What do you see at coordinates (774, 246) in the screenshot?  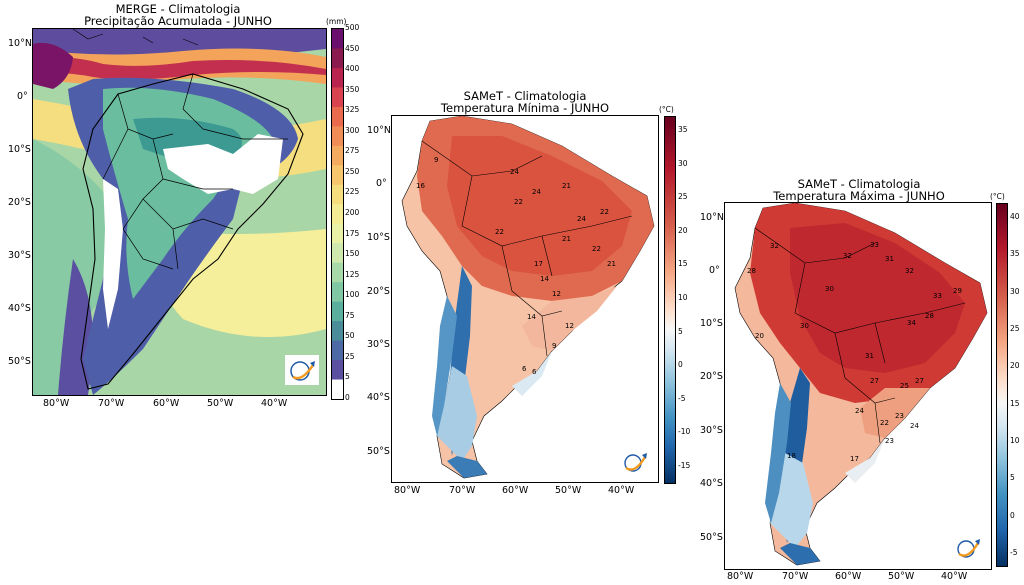 I see `station-value-label: 32` at bounding box center [774, 246].